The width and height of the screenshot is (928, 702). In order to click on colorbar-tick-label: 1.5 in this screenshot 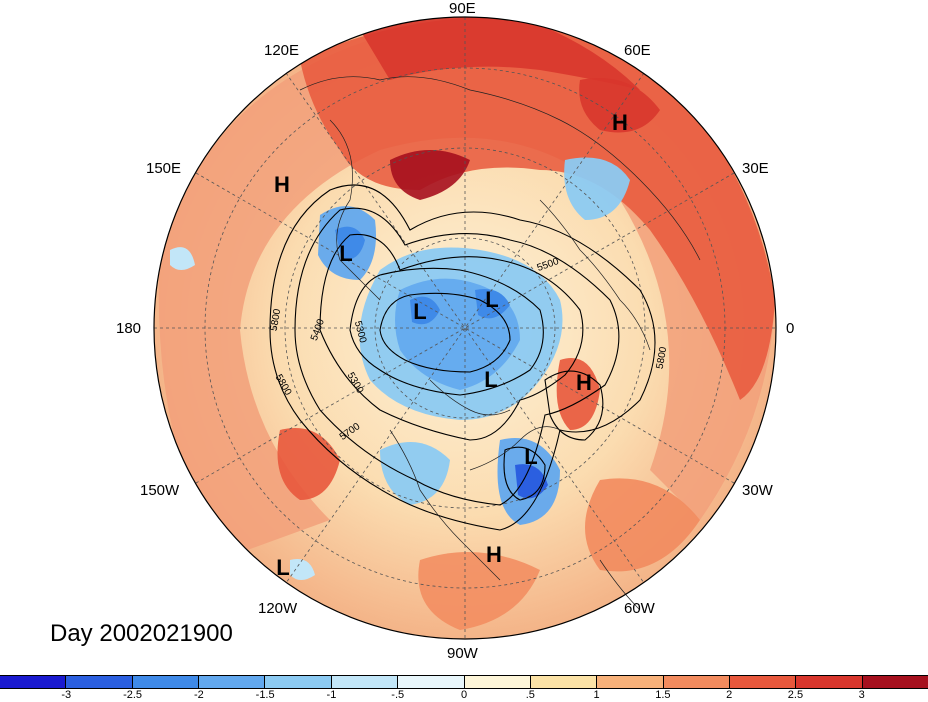, I will do `click(663, 695)`.